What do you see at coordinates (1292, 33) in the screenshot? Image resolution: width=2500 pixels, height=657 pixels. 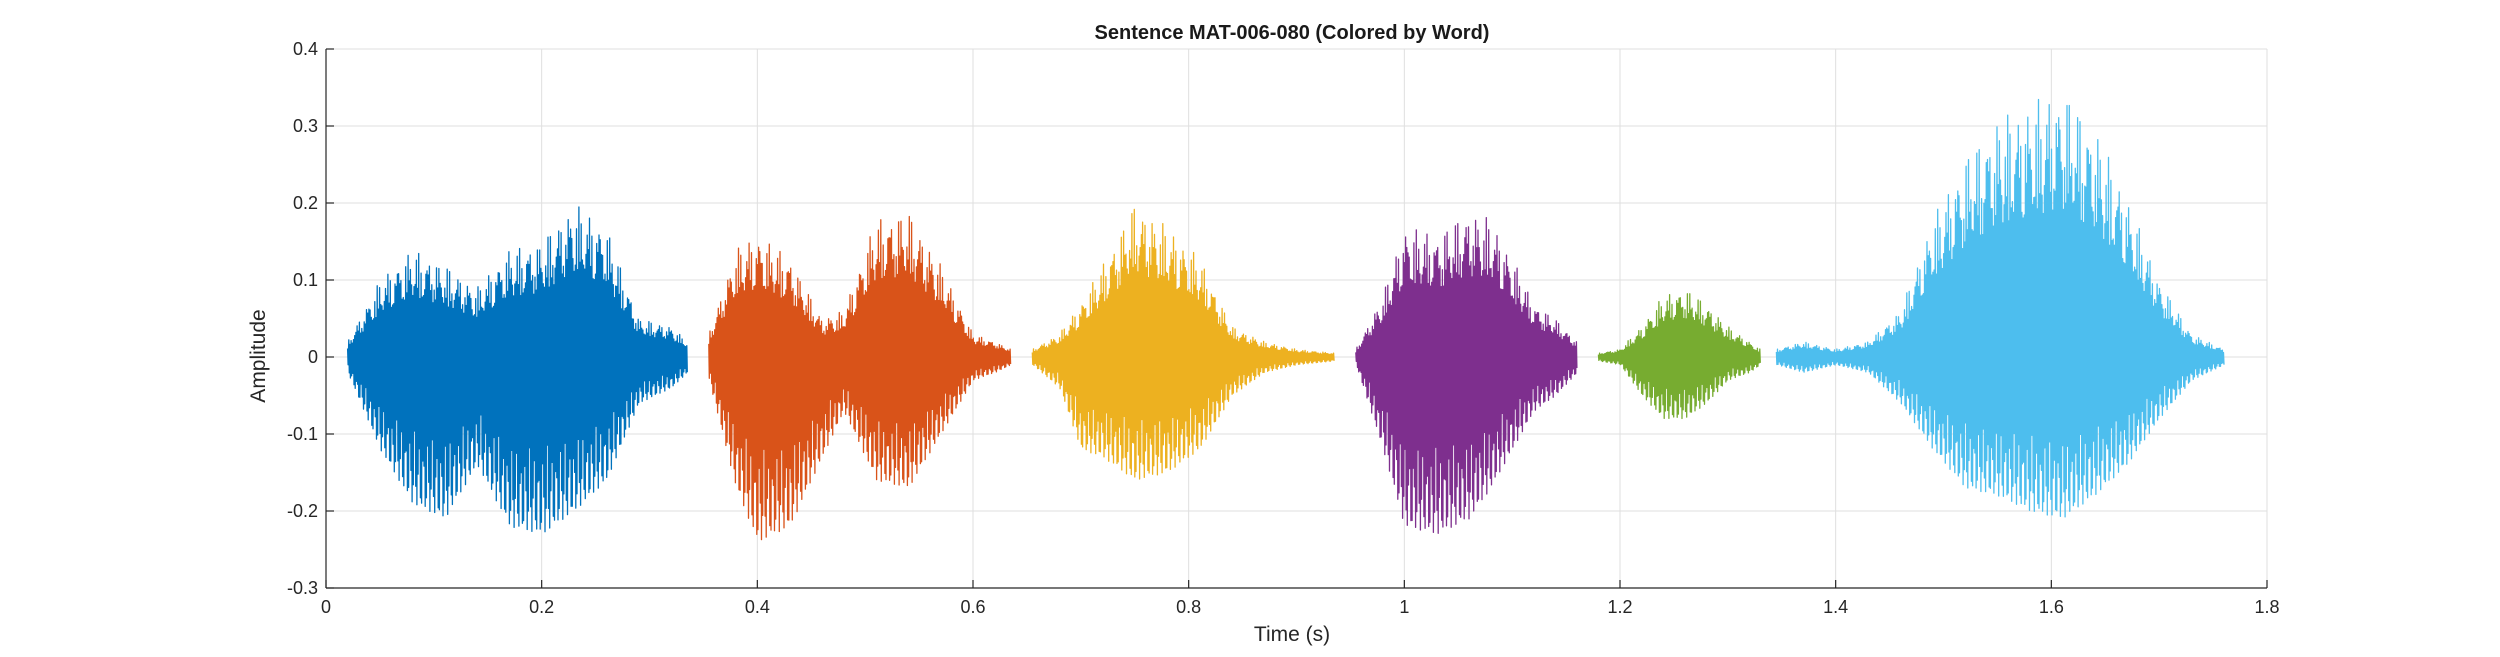 I see `chart-title: Sentence MAT-006-080 (Colored by Word)` at bounding box center [1292, 33].